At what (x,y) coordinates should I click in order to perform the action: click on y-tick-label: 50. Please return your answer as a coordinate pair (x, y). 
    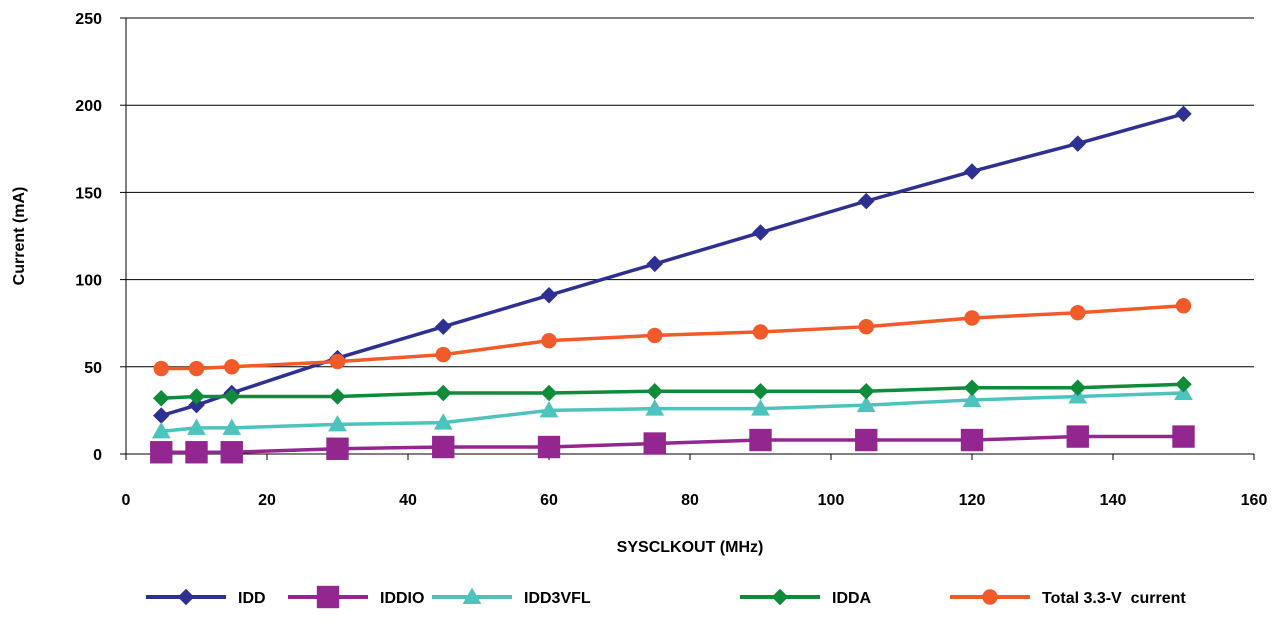
    Looking at the image, I should click on (93, 368).